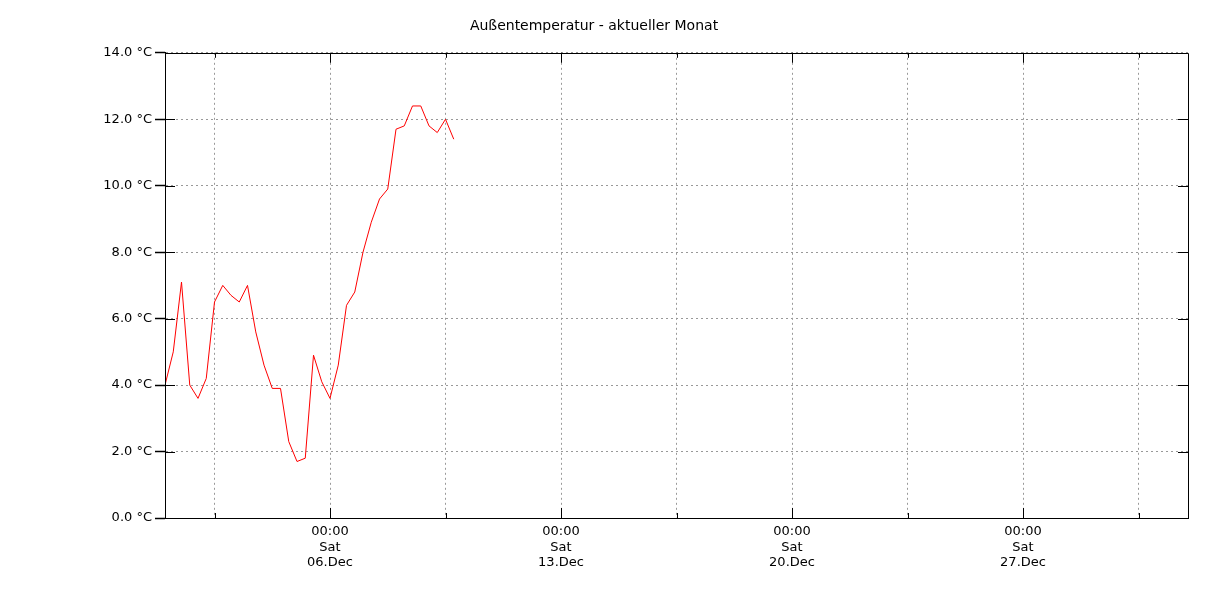 The image size is (1220, 600). What do you see at coordinates (127, 118) in the screenshot?
I see `y-tick-label: 12.0 °C` at bounding box center [127, 118].